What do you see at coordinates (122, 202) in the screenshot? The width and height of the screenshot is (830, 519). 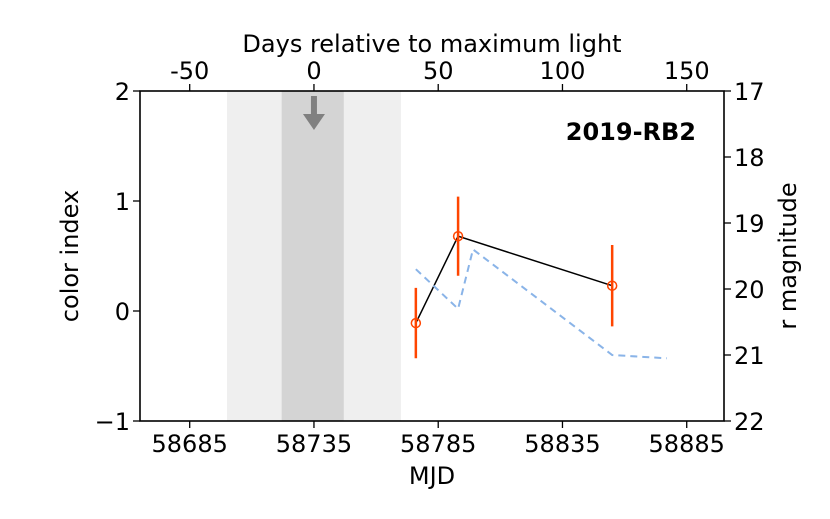 I see `y-tick-label: 1` at bounding box center [122, 202].